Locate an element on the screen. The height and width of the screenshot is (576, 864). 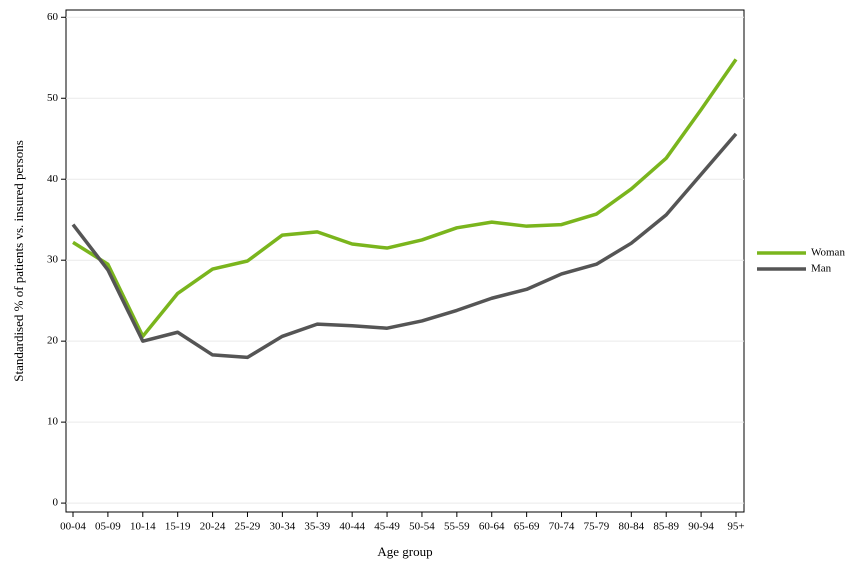
x-tick-label: 85-89 is located at coordinates (666, 527).